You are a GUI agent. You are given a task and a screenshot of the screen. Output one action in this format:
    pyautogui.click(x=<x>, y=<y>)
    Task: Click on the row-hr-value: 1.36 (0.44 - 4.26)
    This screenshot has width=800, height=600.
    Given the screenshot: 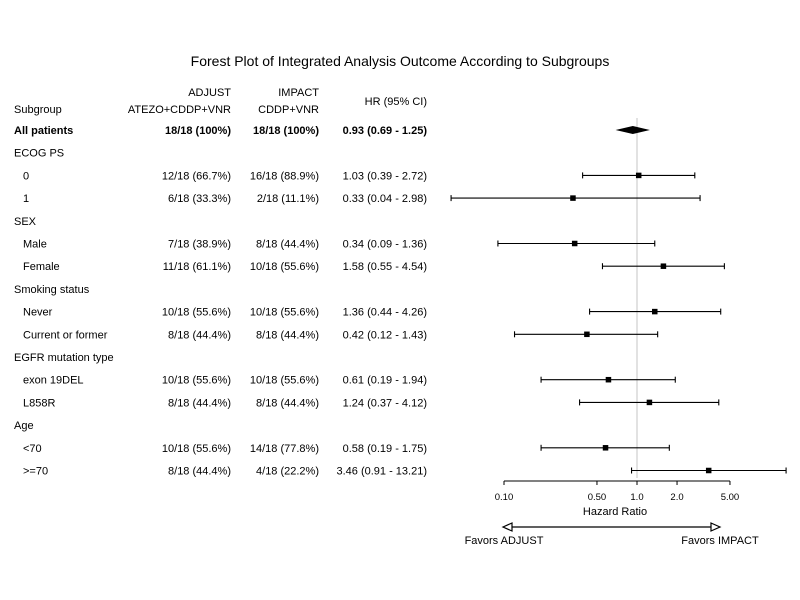 What is the action you would take?
    pyautogui.click(x=385, y=313)
    